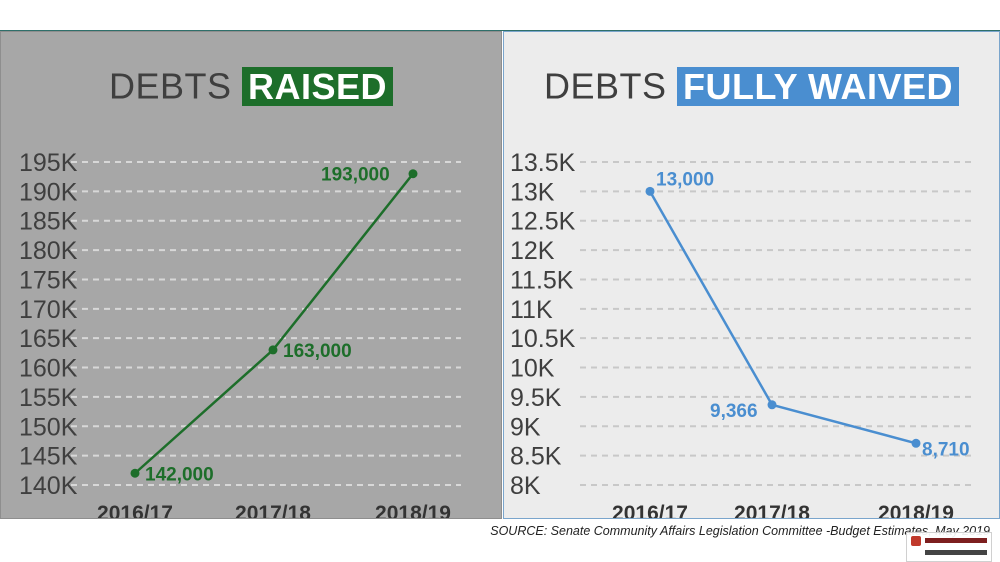 The height and width of the screenshot is (562, 1000). Describe the element at coordinates (543, 163) in the screenshot. I see `y-tick-label: 13.5K` at that location.